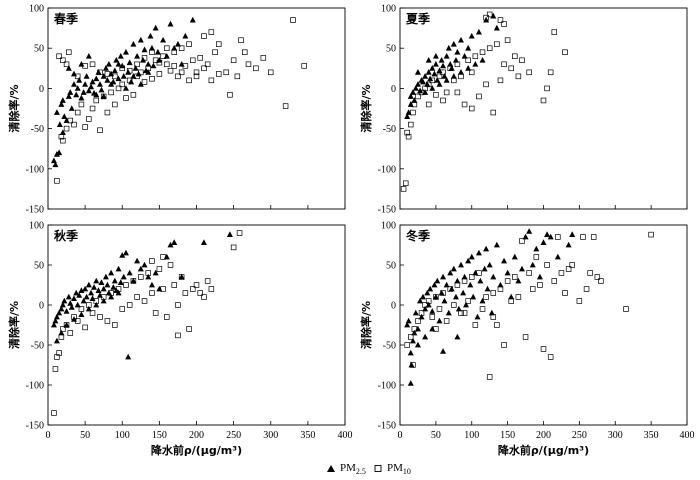 This screenshot has width=700, height=480. What do you see at coordinates (353, 469) in the screenshot?
I see `legend-pm25-label: PM2.5` at bounding box center [353, 469].